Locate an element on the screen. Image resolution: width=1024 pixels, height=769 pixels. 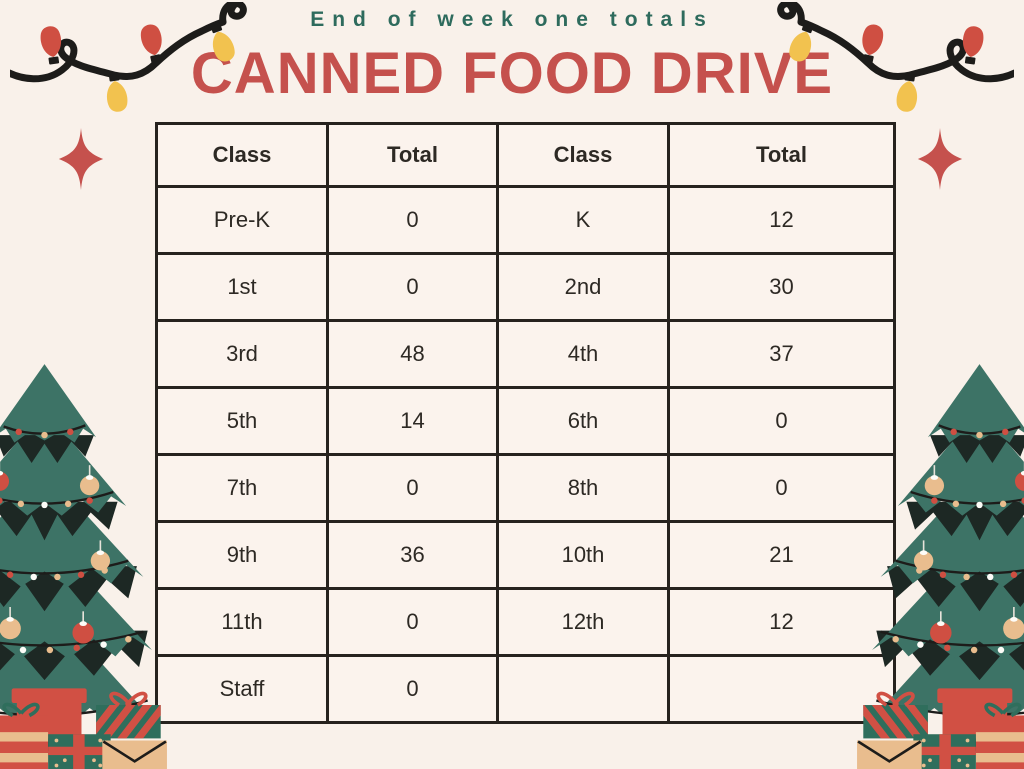
table-row: Staff 0 is located at coordinates (525, 689).